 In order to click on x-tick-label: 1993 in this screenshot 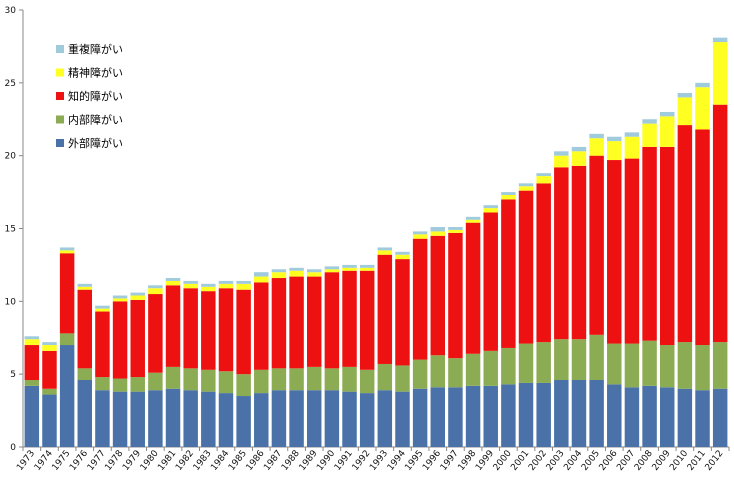, I will do `click(379, 461)`.